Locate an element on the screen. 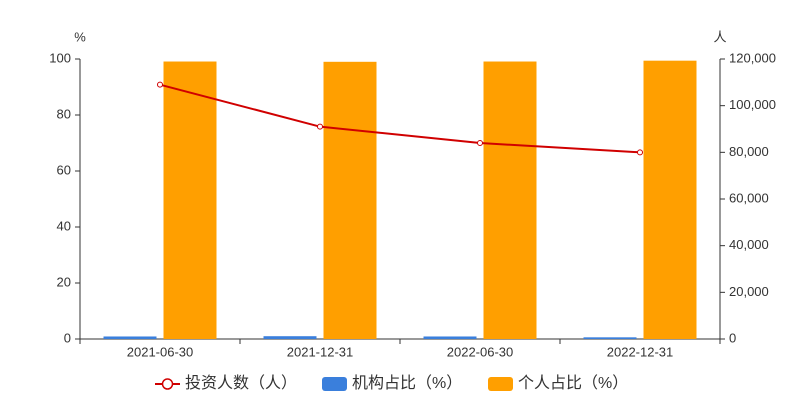 This screenshot has width=800, height=400. y-tick-label: 40 is located at coordinates (64, 225).